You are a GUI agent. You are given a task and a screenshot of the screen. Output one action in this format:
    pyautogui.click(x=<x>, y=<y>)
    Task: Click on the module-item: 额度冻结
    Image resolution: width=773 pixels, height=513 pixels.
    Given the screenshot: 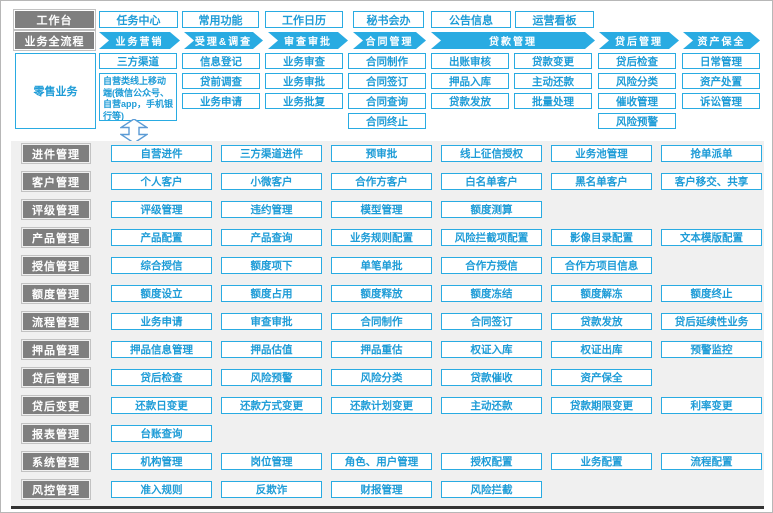 What is the action you would take?
    pyautogui.click(x=491, y=293)
    